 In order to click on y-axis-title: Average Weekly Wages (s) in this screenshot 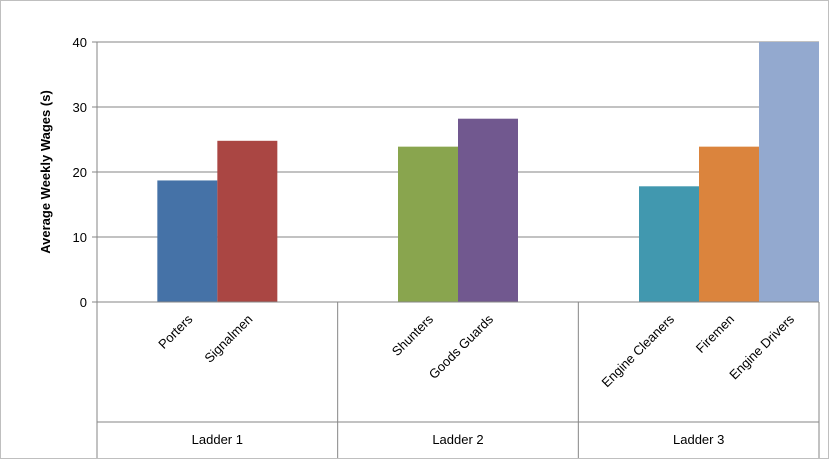, I will do `click(45, 172)`.